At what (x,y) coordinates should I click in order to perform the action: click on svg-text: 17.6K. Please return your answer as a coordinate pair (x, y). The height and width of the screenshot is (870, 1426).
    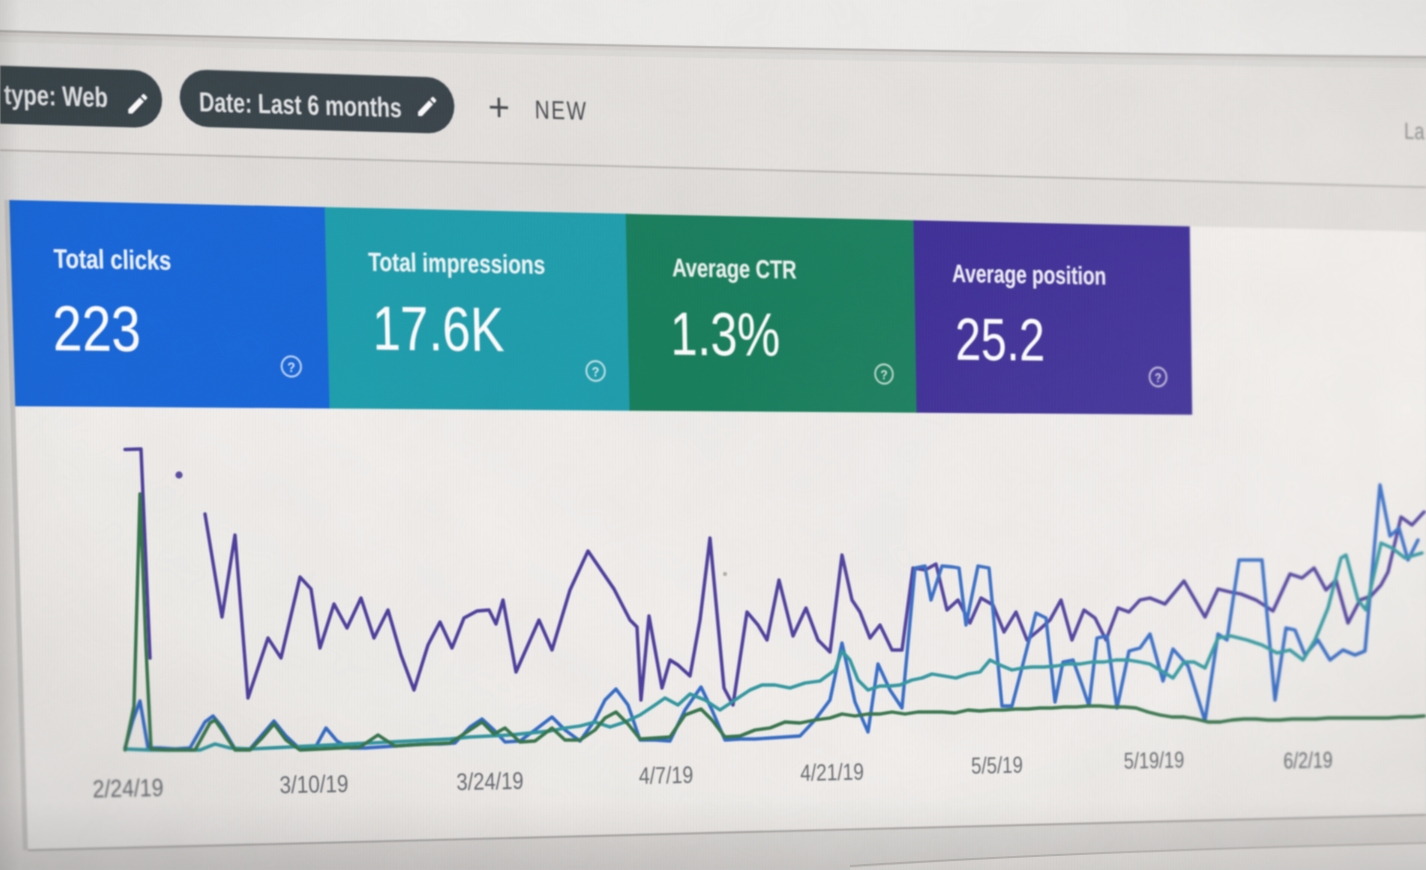
    Looking at the image, I should click on (438, 328).